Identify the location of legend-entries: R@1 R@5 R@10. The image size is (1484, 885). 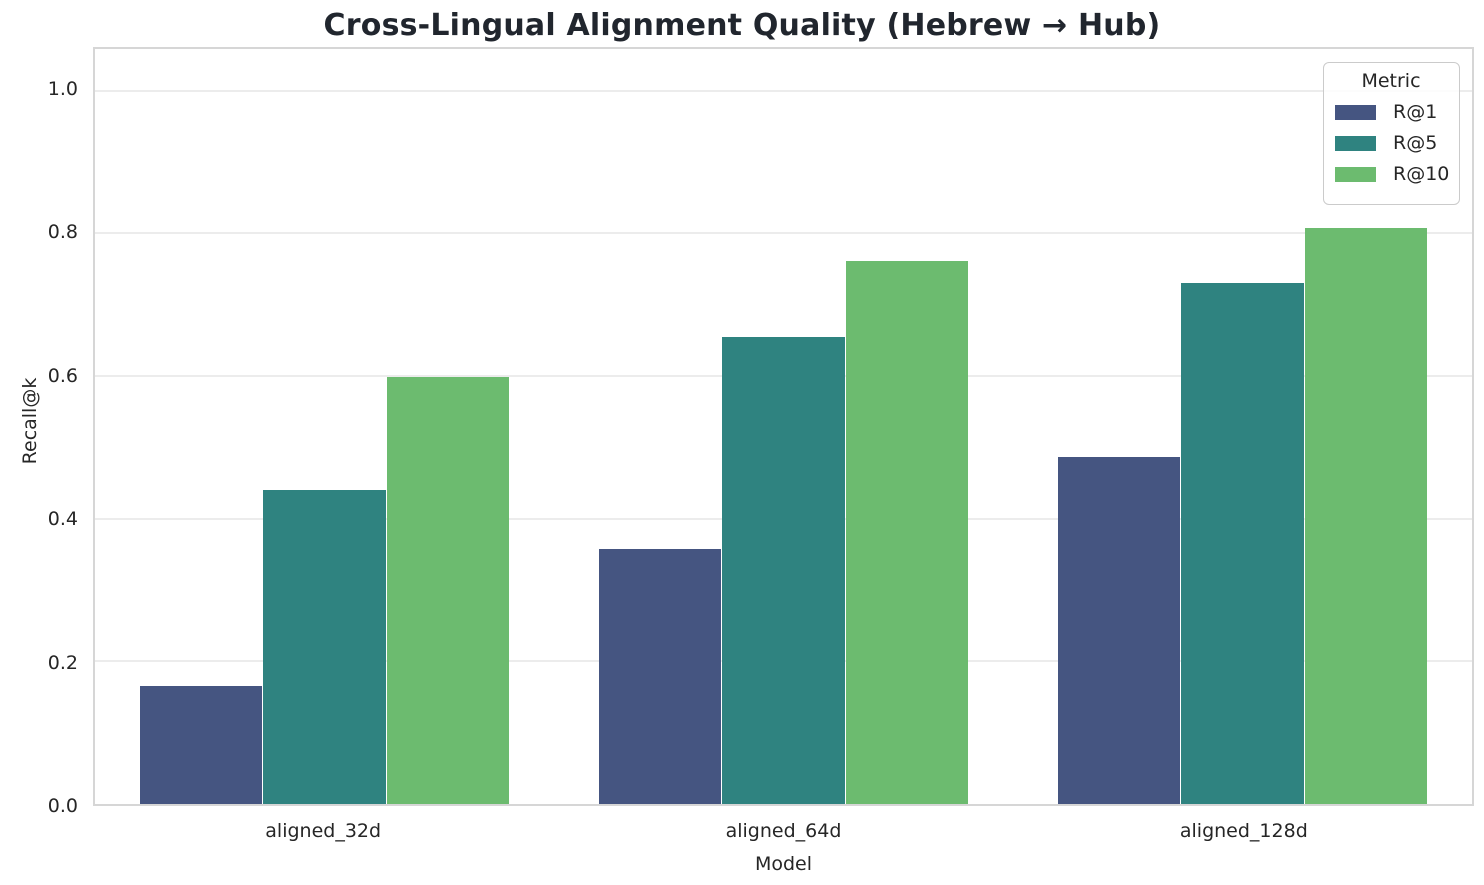
(1391, 143).